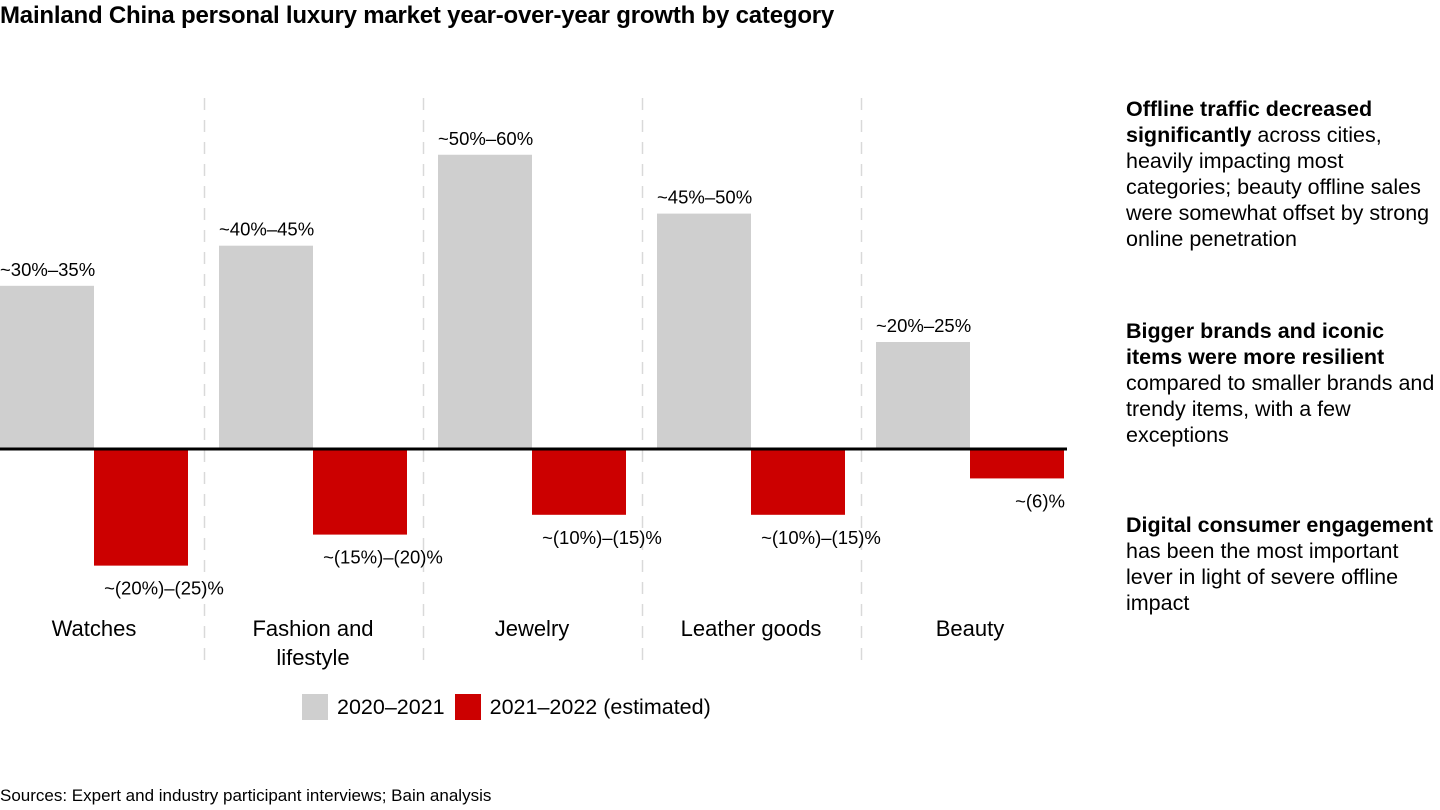  I want to click on legend-item-2021-2022: 2021–2022 (estimated), so click(582, 707).